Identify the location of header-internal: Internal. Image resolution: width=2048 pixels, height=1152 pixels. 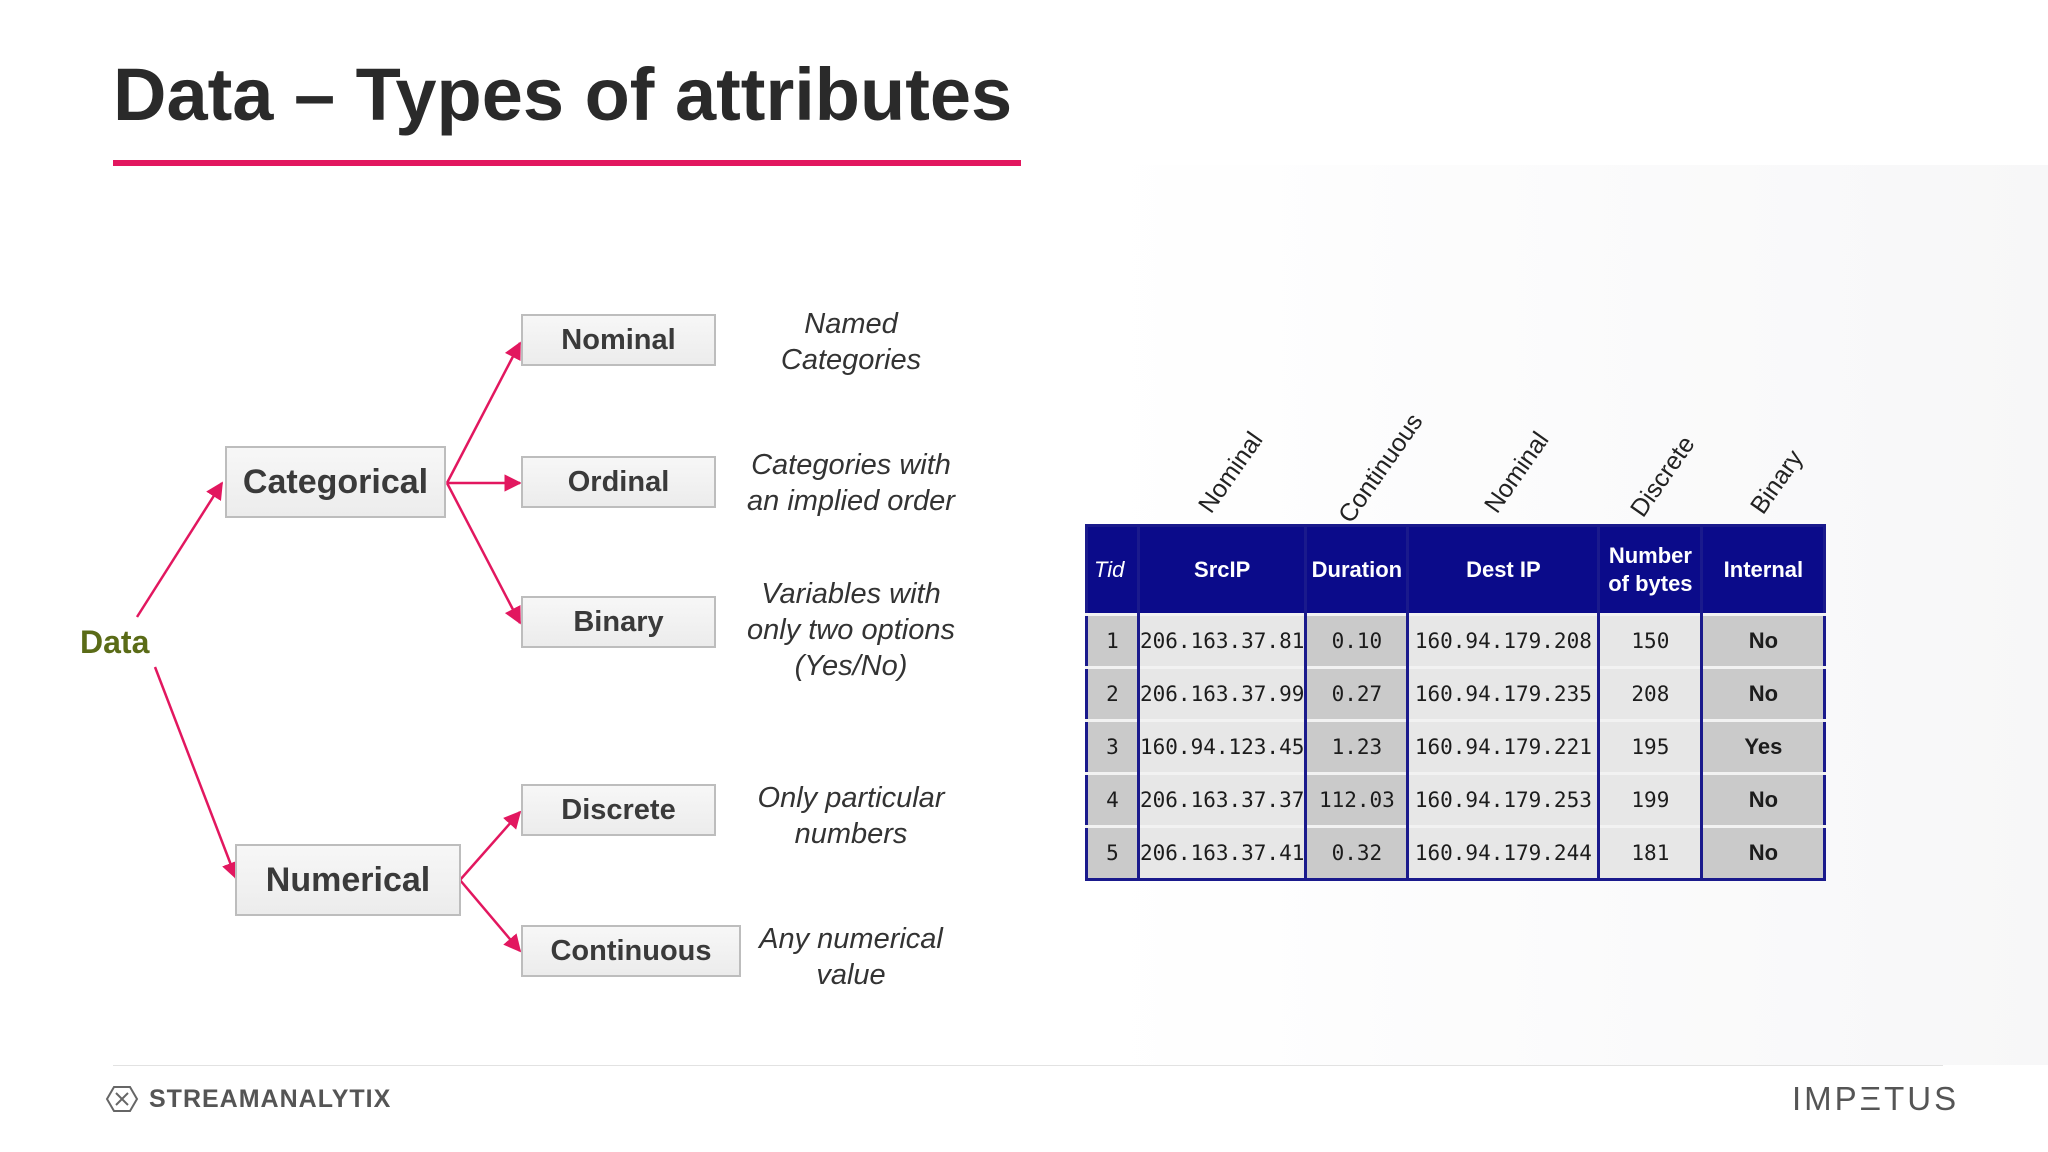
(1762, 570).